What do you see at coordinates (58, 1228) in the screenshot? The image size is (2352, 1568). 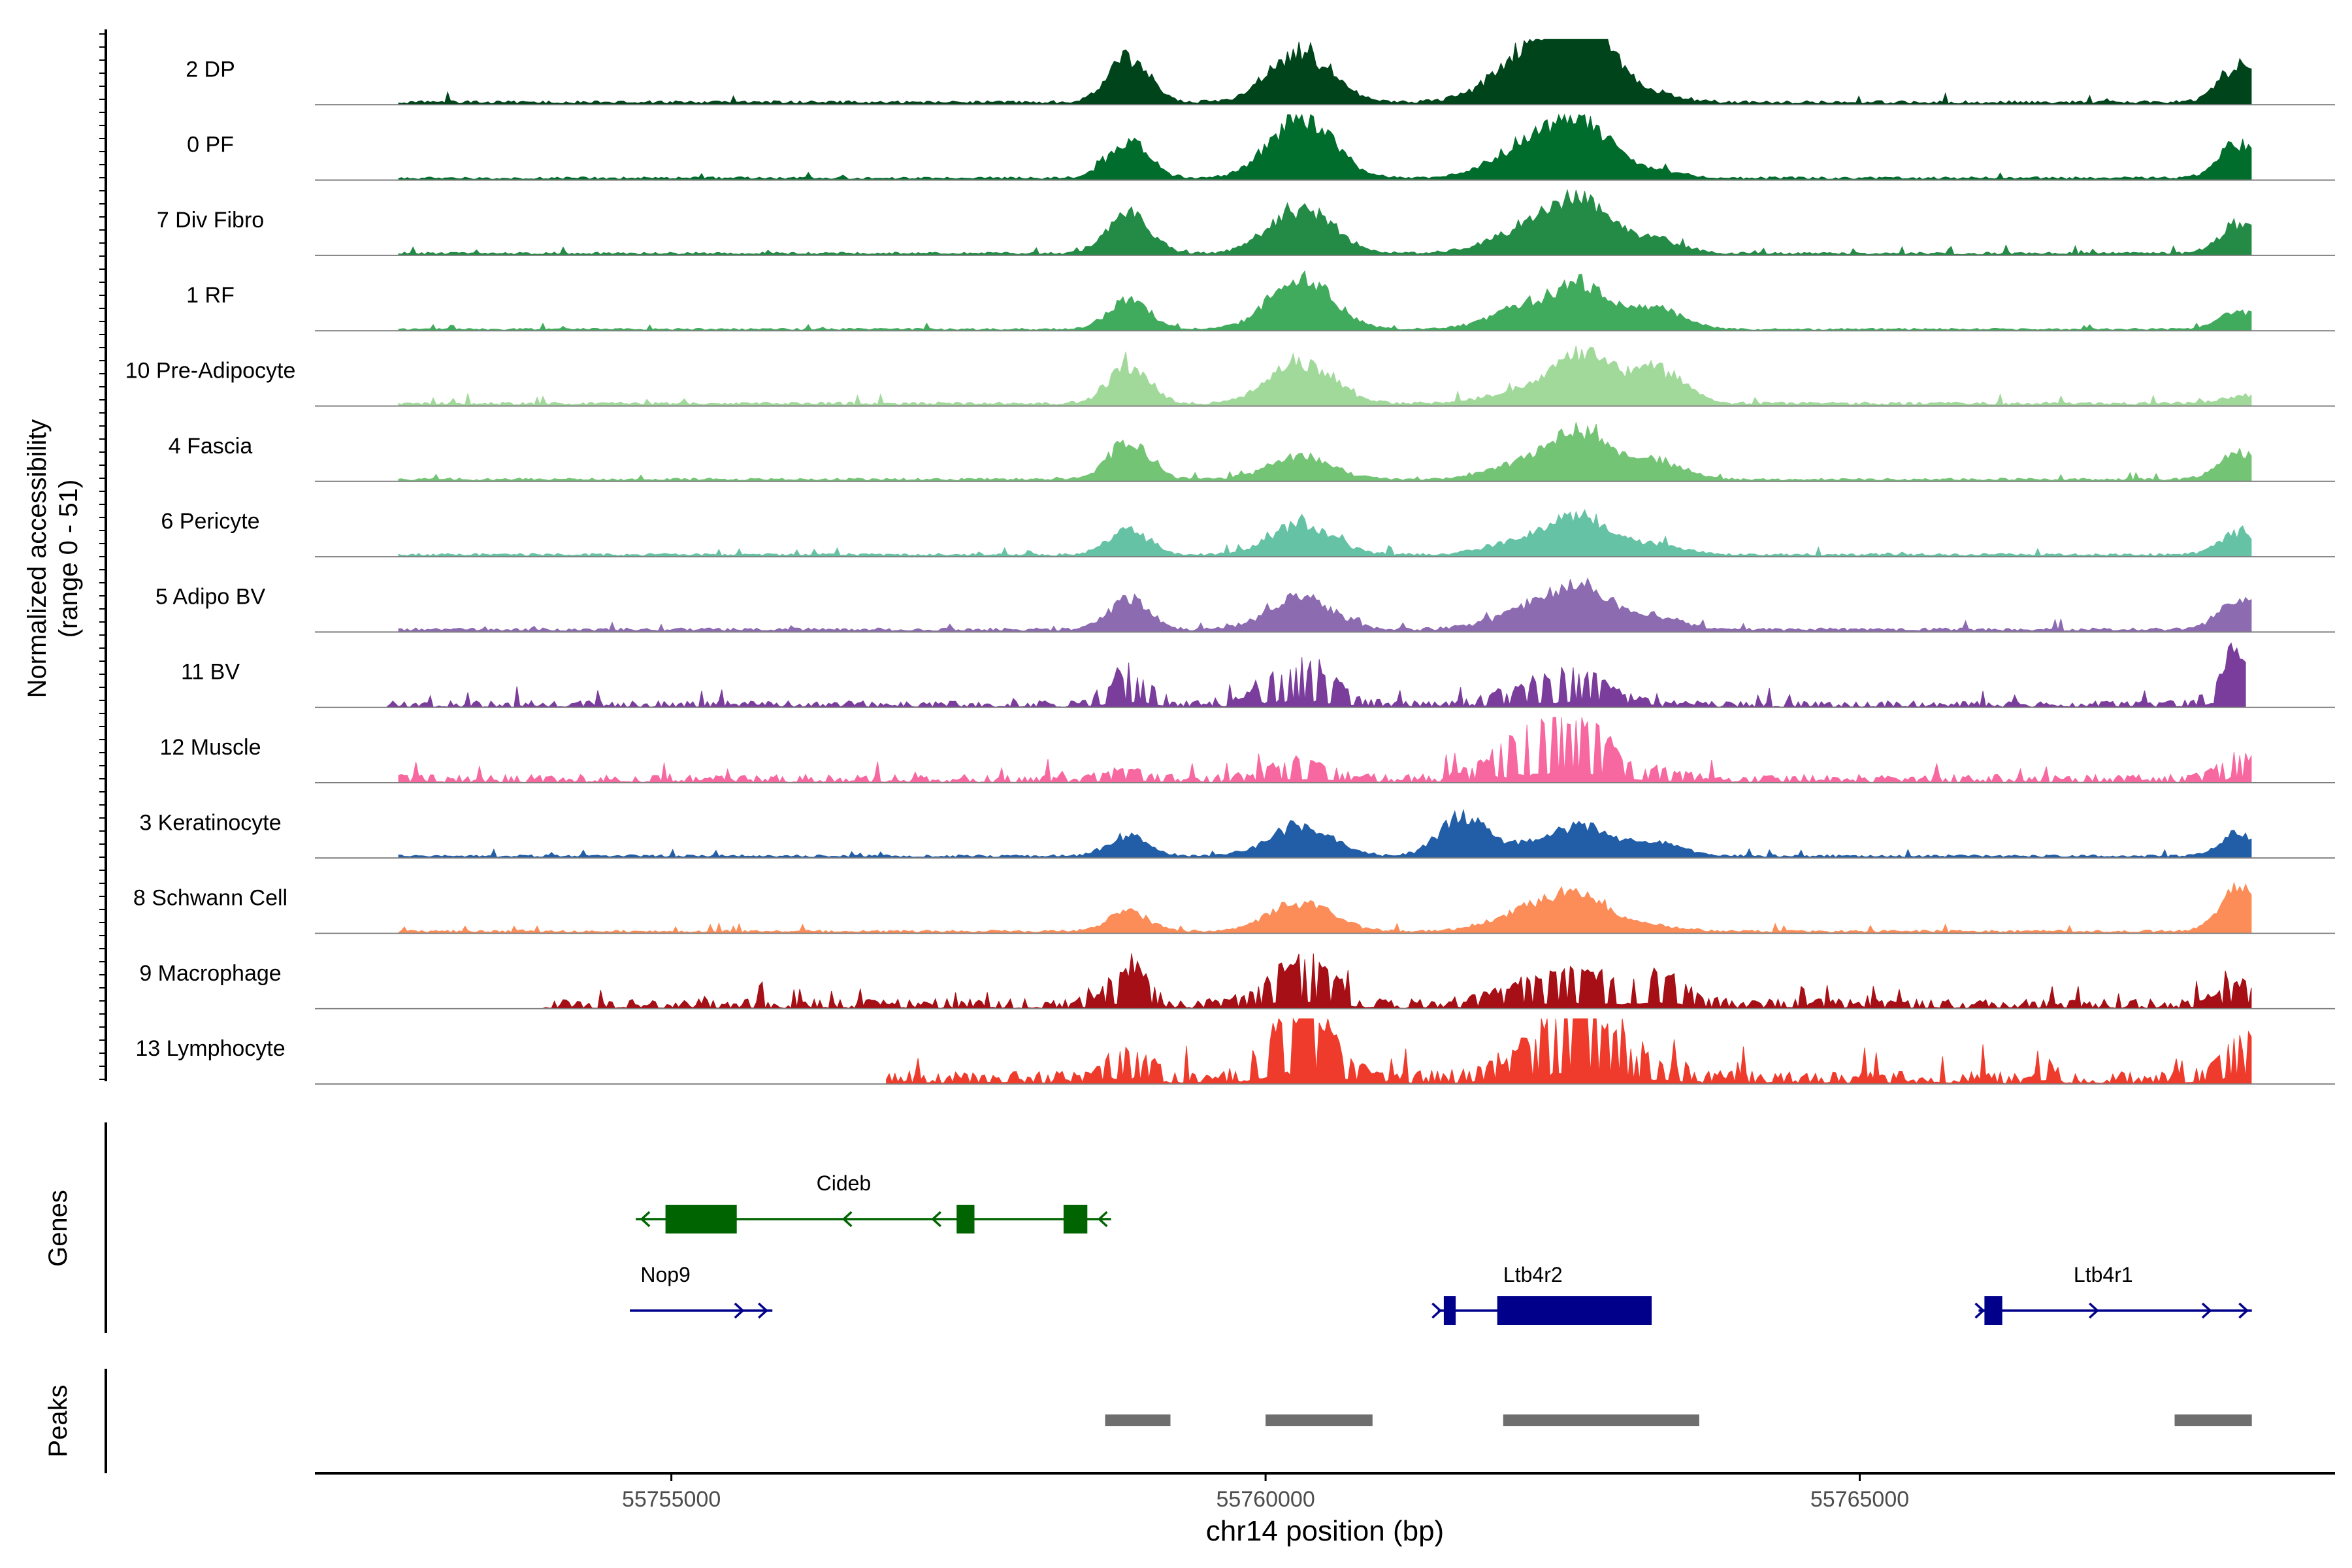 I see `genes-panel-title: Genes` at bounding box center [58, 1228].